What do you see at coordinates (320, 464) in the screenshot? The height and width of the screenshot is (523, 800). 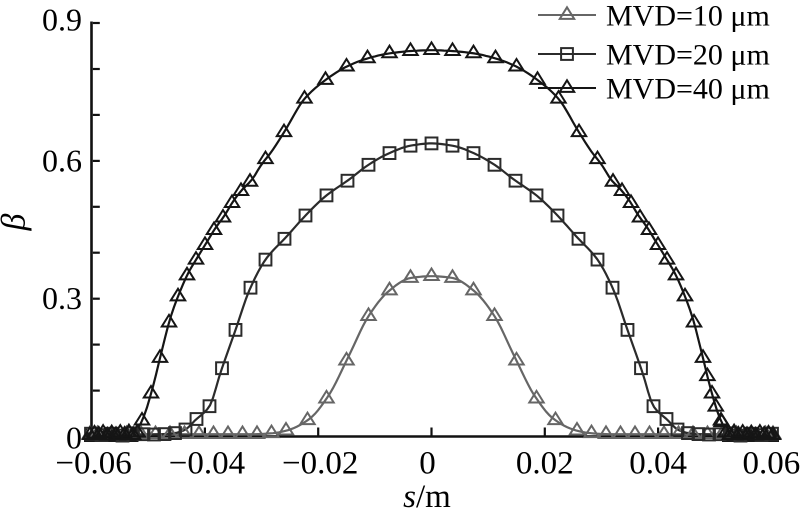 I see `svg-text: −0.02` at bounding box center [320, 464].